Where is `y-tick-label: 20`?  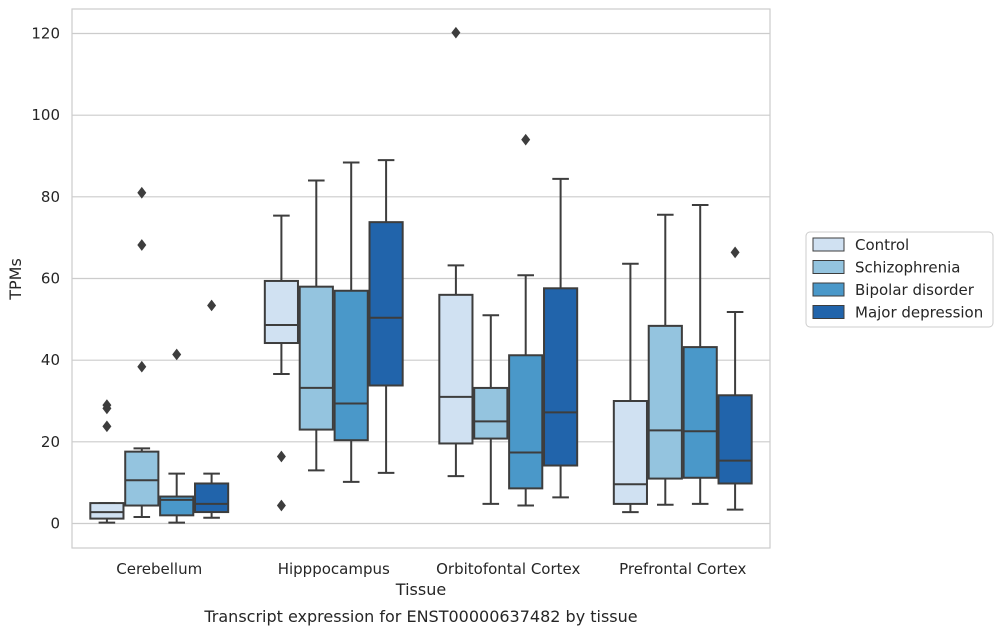 y-tick-label: 20 is located at coordinates (50, 442).